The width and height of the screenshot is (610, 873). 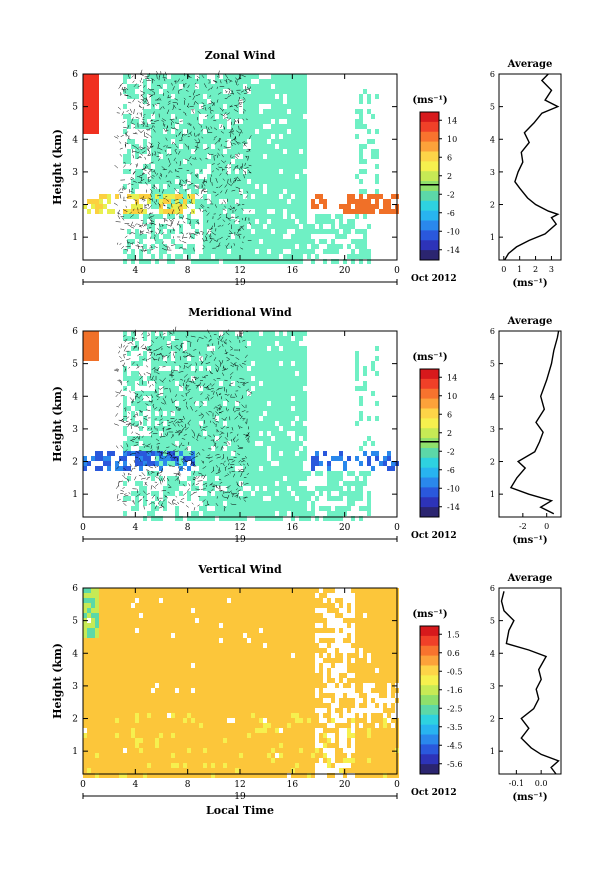 I want to click on panel-title: Zonal Wind, so click(x=240, y=55).